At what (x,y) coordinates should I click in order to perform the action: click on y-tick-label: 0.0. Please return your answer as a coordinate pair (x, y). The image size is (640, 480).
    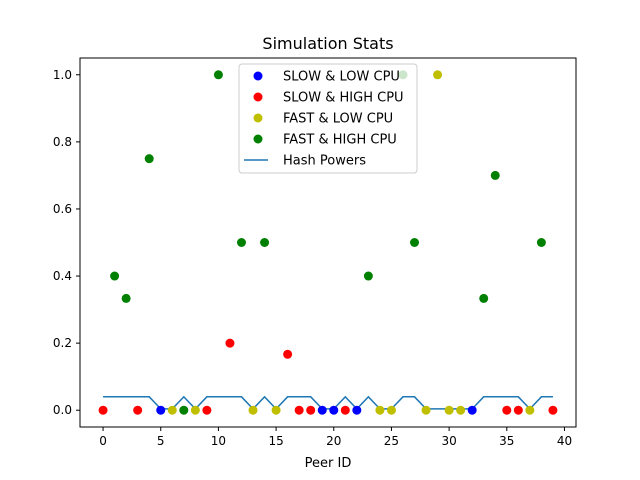
    Looking at the image, I should click on (62, 410).